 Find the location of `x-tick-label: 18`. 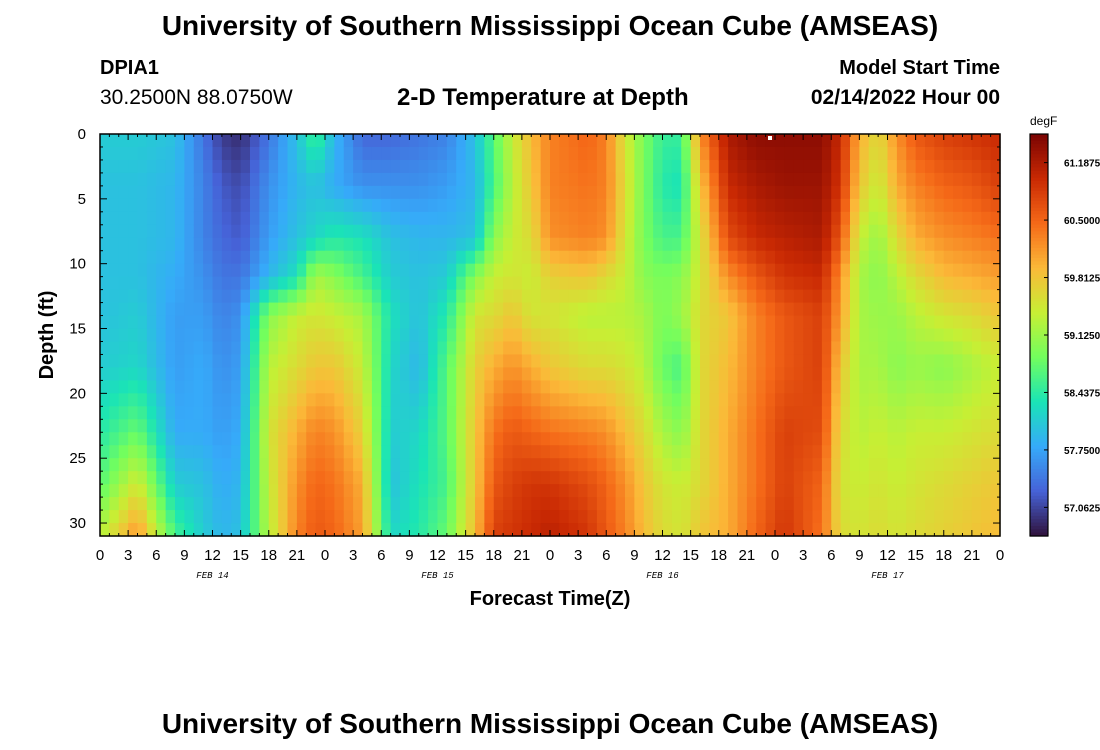

x-tick-label: 18 is located at coordinates (268, 555).